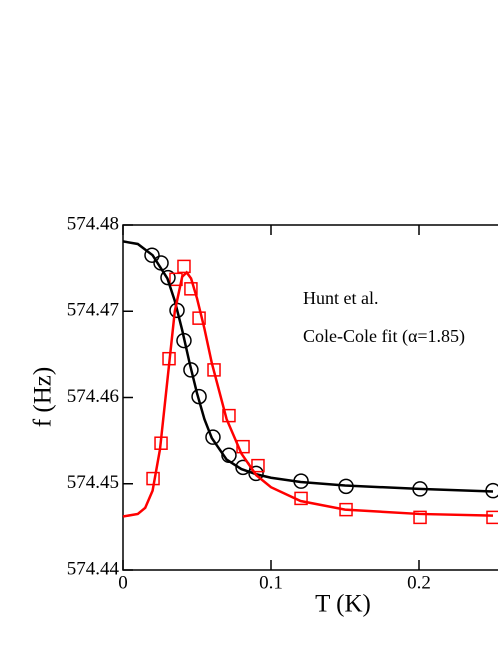 This screenshot has width=498, height=645. What do you see at coordinates (123, 582) in the screenshot?
I see `x-tick-label: 0` at bounding box center [123, 582].